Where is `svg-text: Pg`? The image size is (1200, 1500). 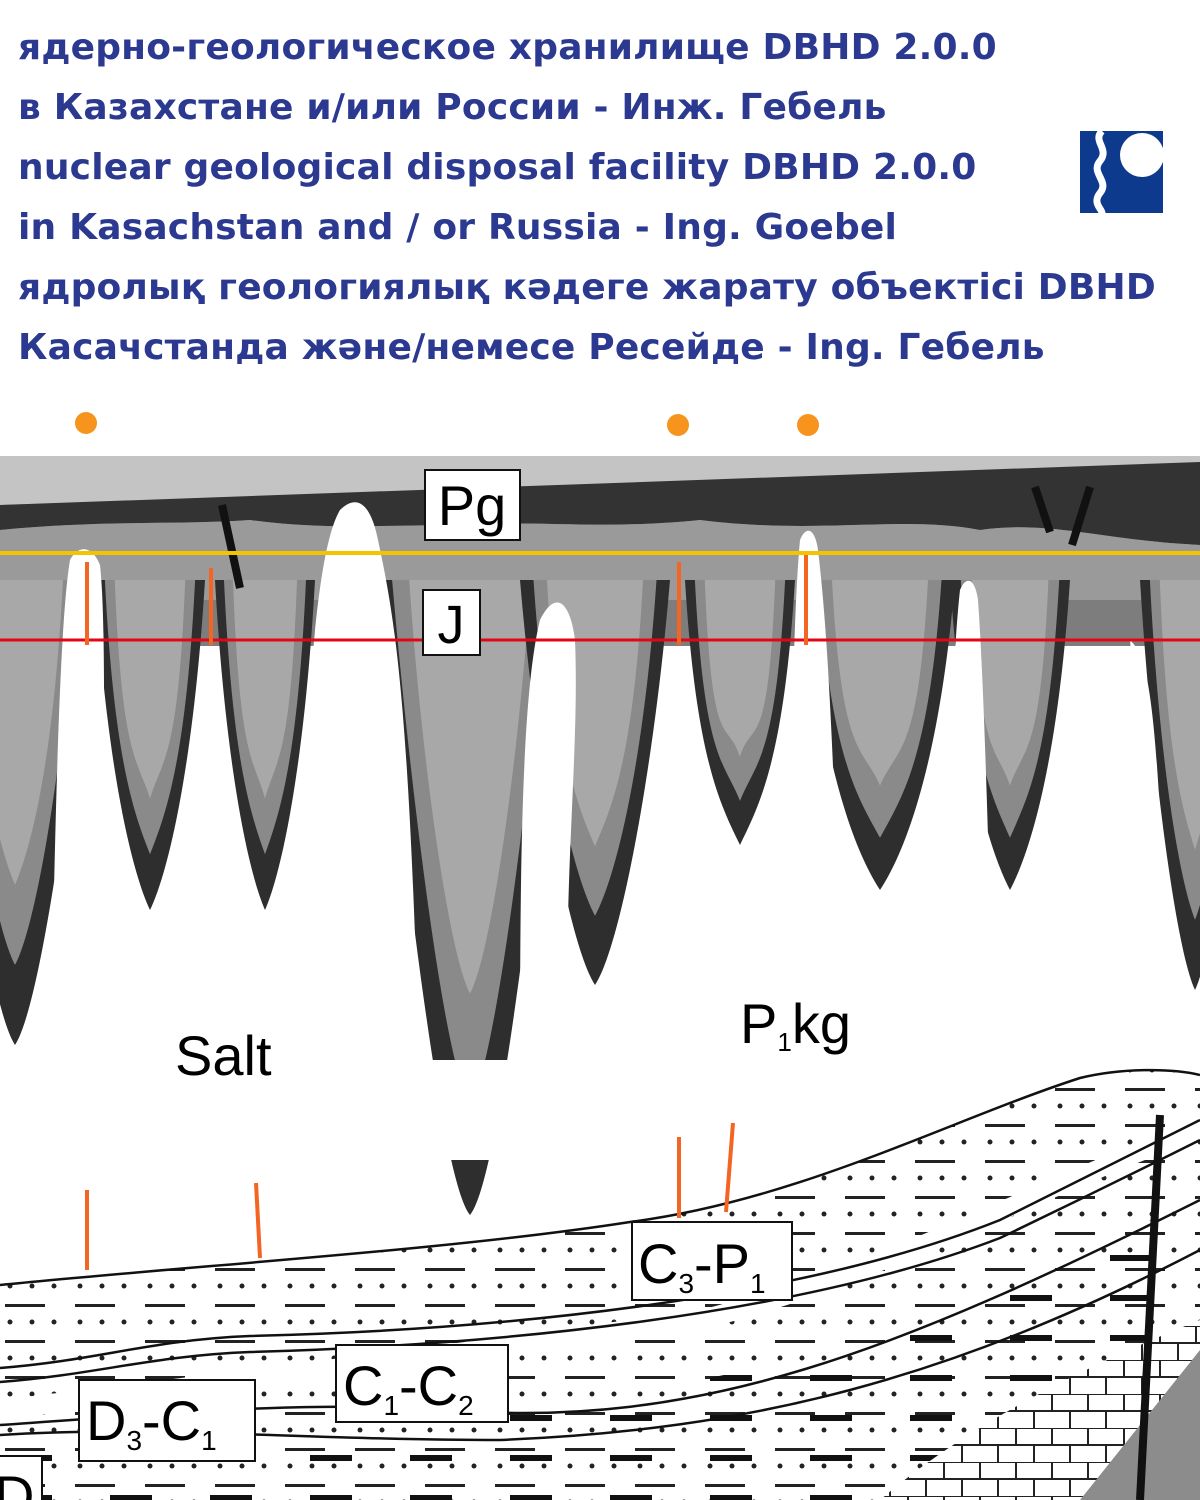 svg-text: Pg is located at coordinates (472, 505).